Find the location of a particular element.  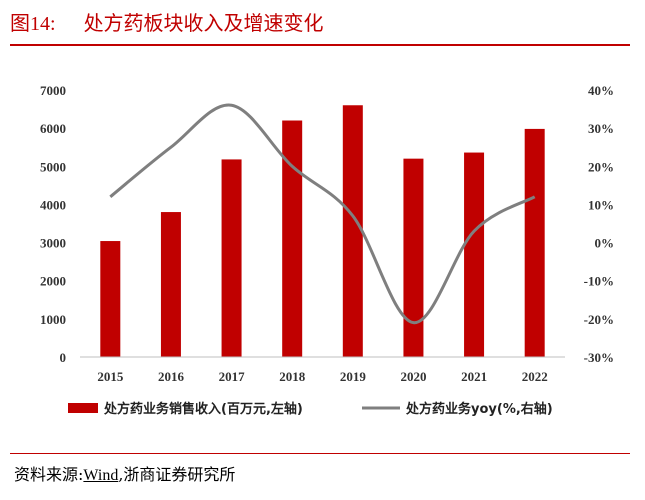

legend-bar-swatch is located at coordinates (83, 408).